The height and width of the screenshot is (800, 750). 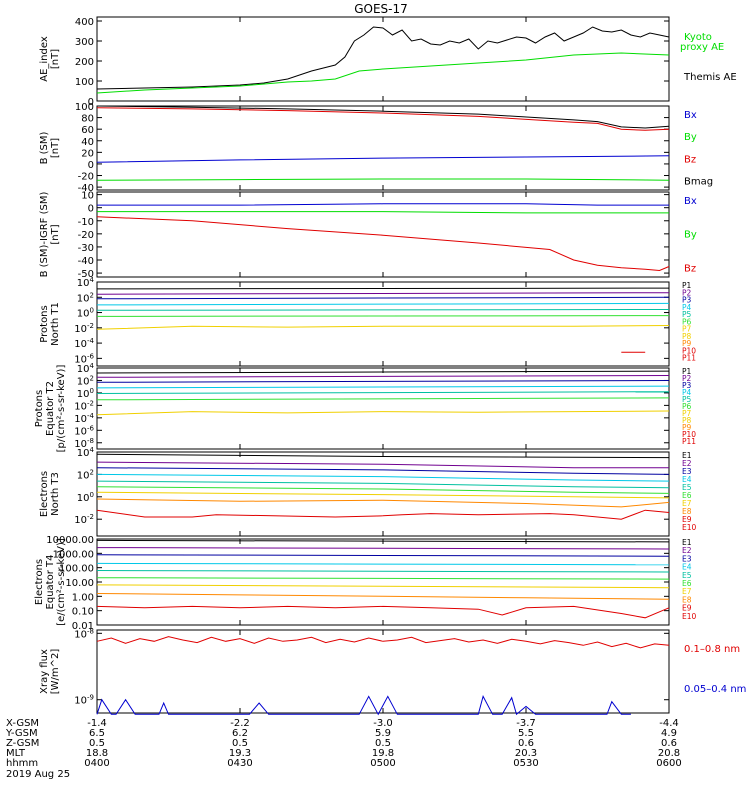 I want to click on y-axis-label-line: Equator T4, so click(x=50, y=582).